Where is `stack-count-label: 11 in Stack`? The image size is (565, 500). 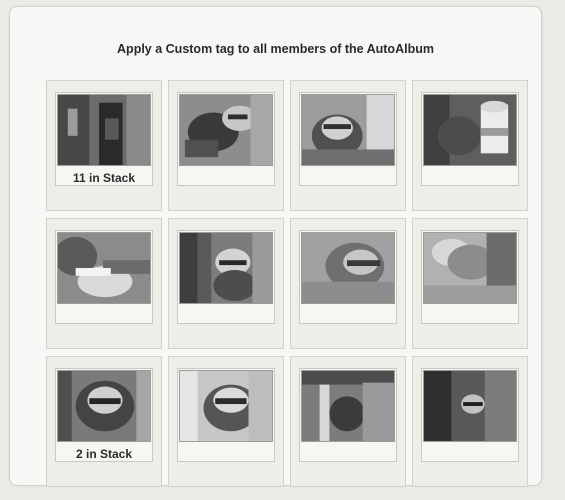 stack-count-label: 11 in Stack is located at coordinates (104, 178).